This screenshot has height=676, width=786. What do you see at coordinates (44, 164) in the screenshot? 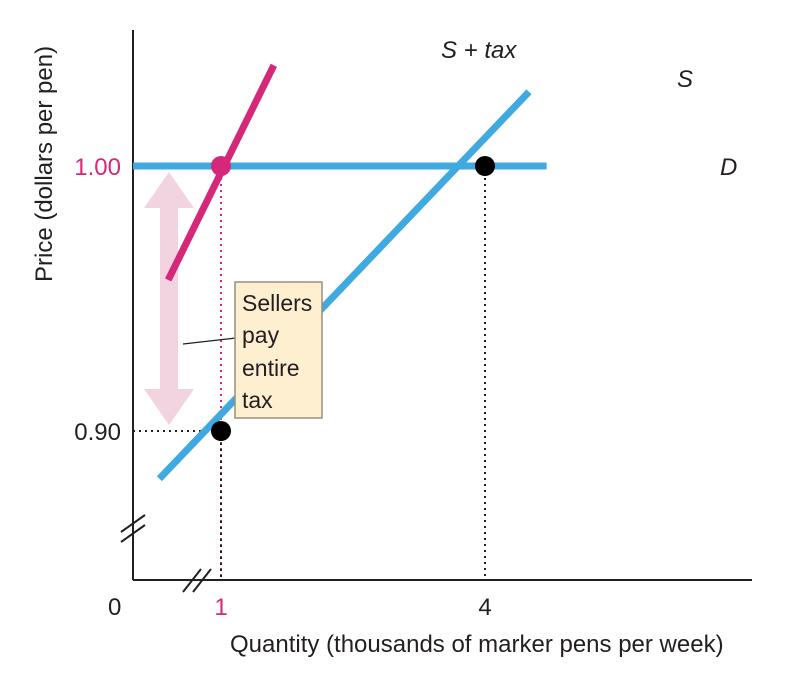
I see `y-axis-label: Price (dollars per pen)` at bounding box center [44, 164].